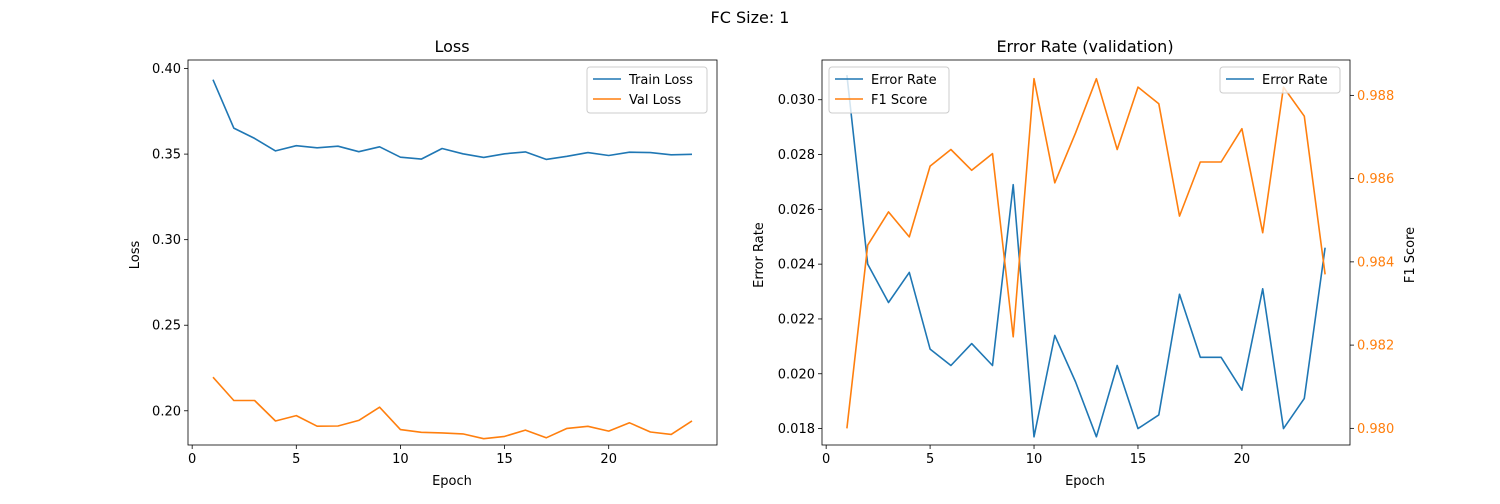  Describe the element at coordinates (452, 120) in the screenshot. I see `series-line-train-loss` at that location.